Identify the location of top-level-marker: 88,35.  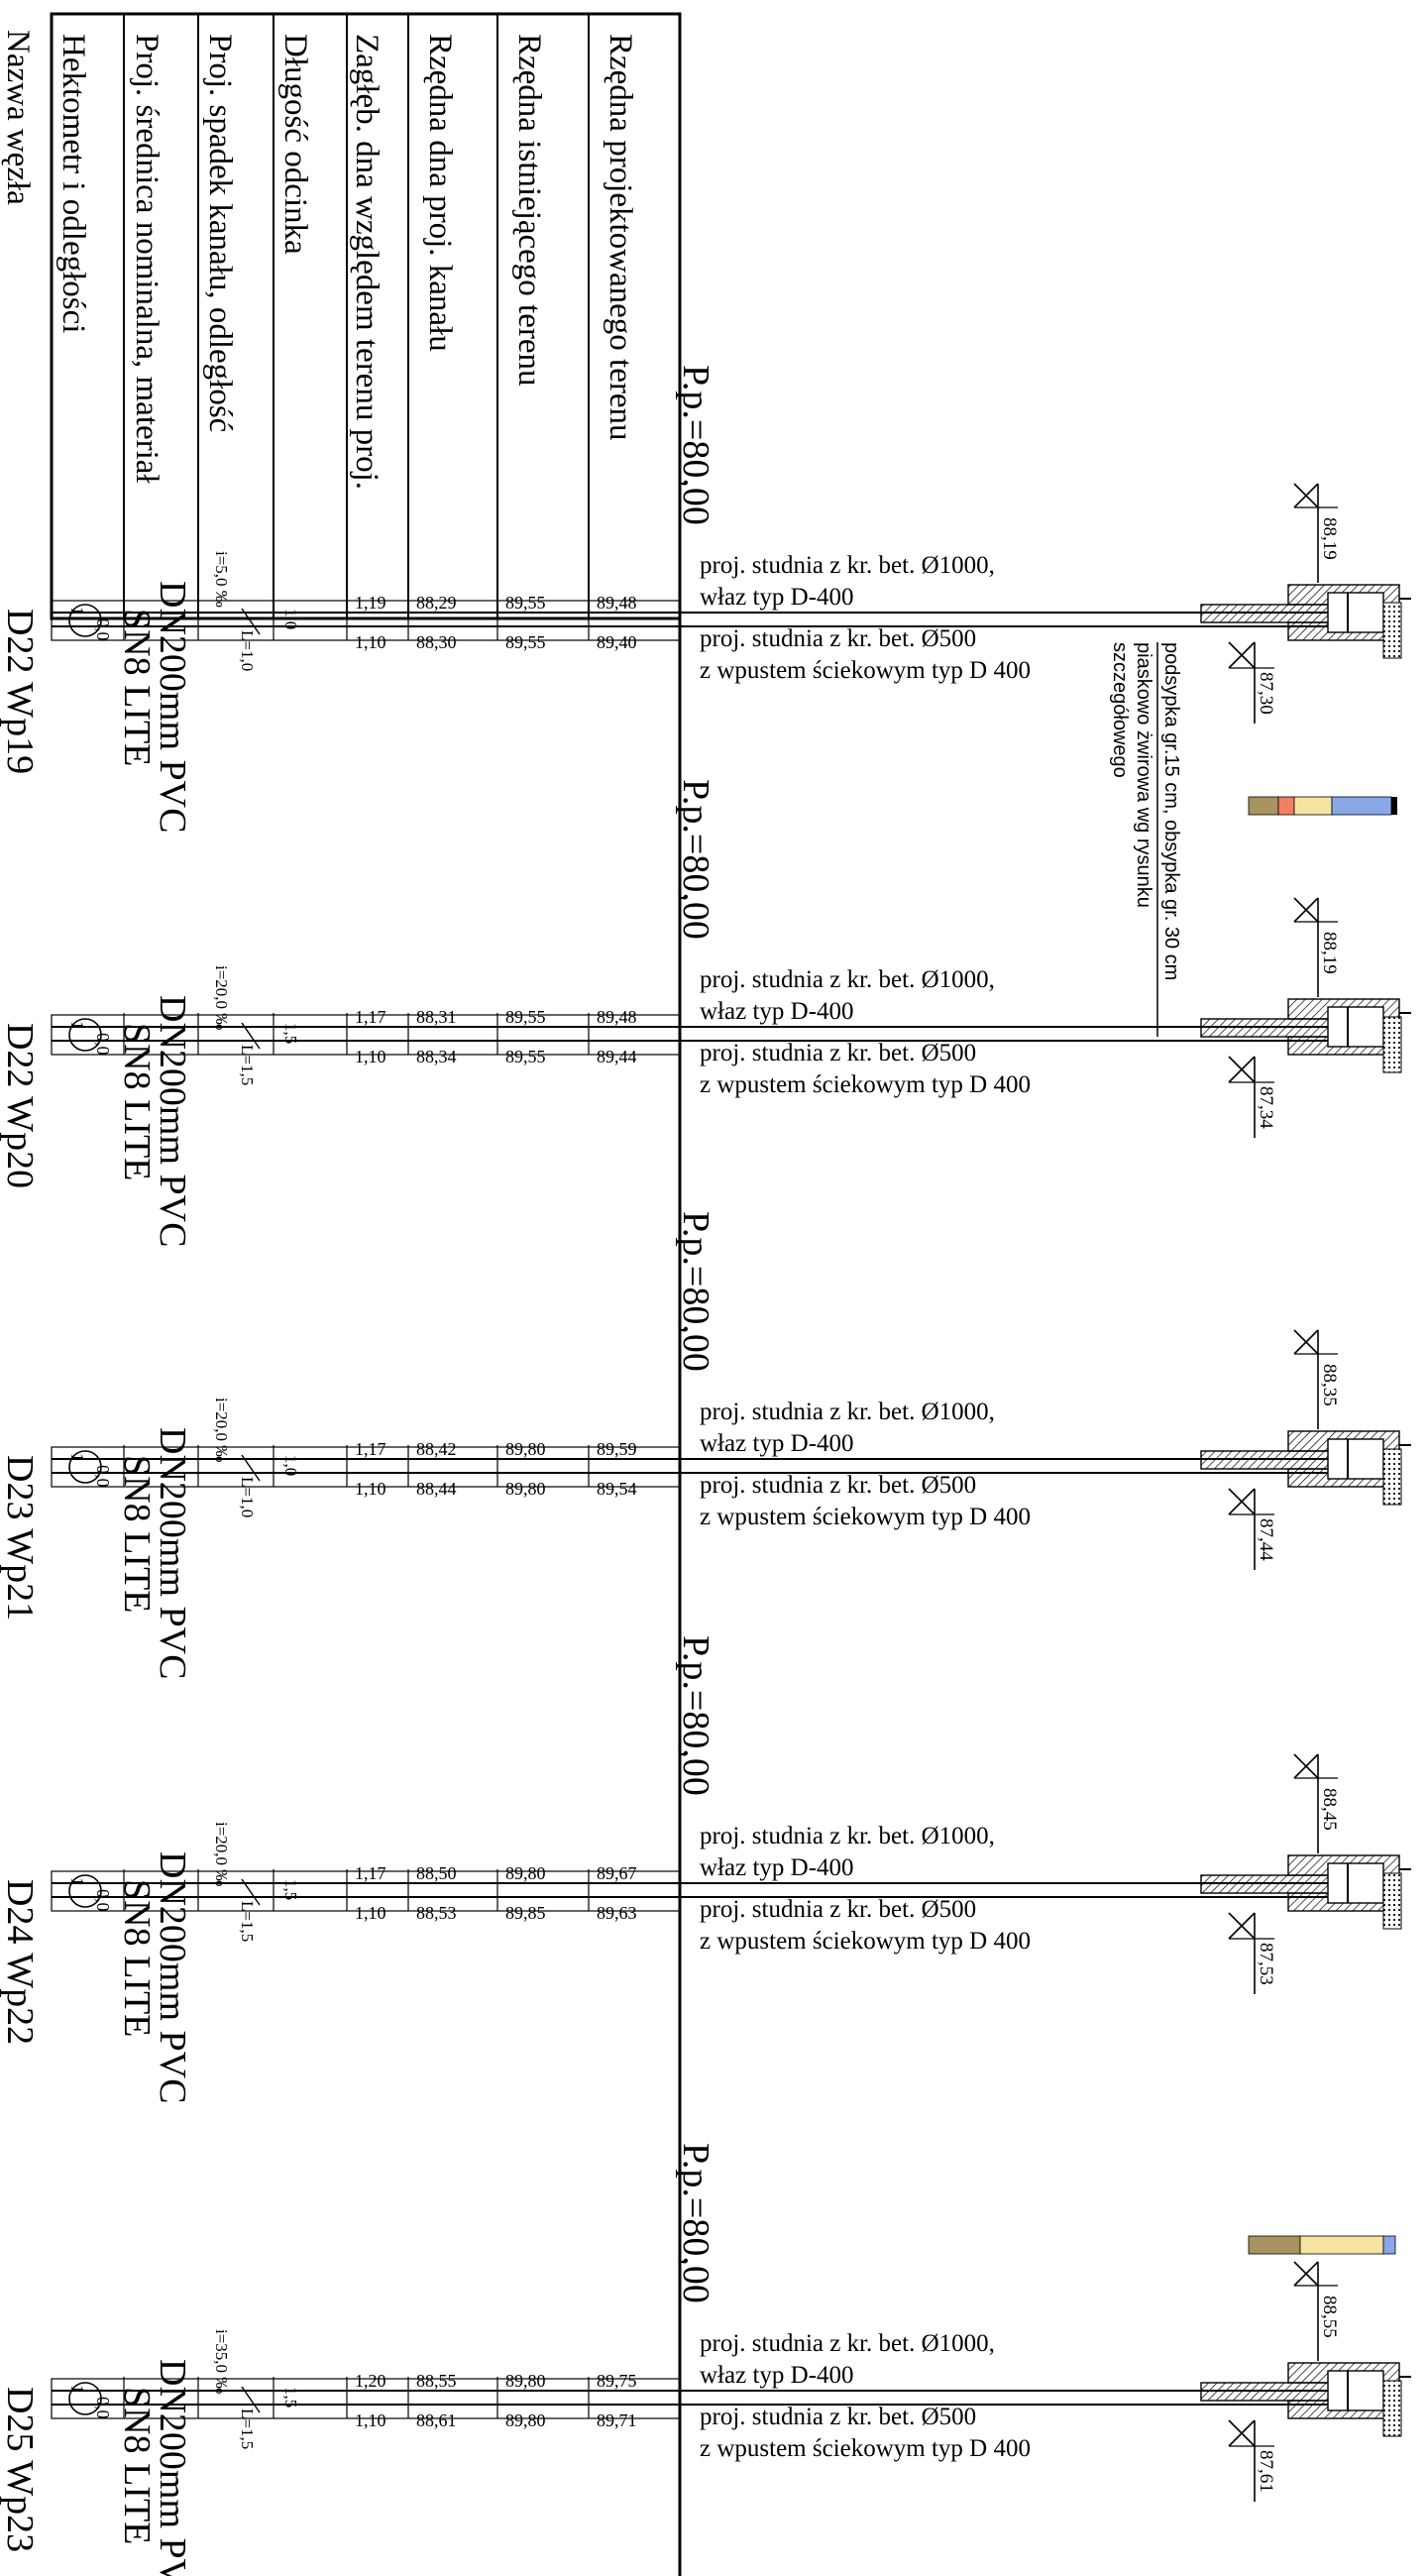
(1316, 1379).